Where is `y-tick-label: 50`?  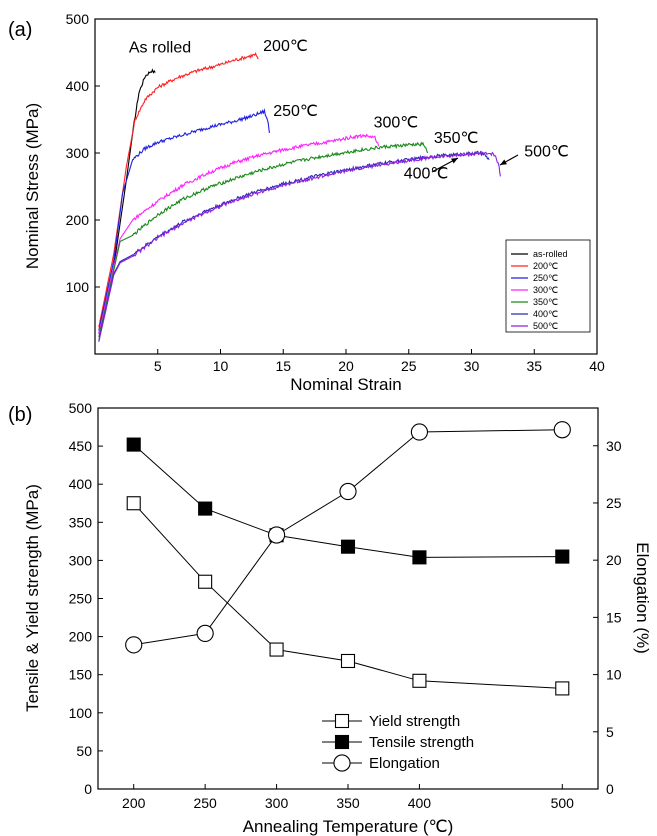 y-tick-label: 50 is located at coordinates (84, 751).